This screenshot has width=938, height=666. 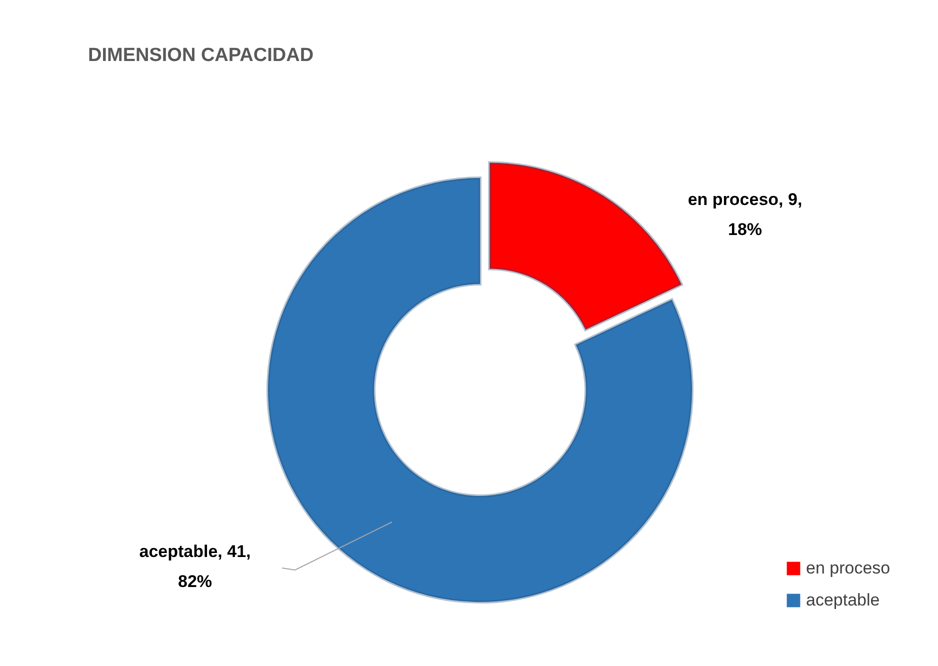 What do you see at coordinates (848, 568) in the screenshot?
I see `legend-label: en proceso` at bounding box center [848, 568].